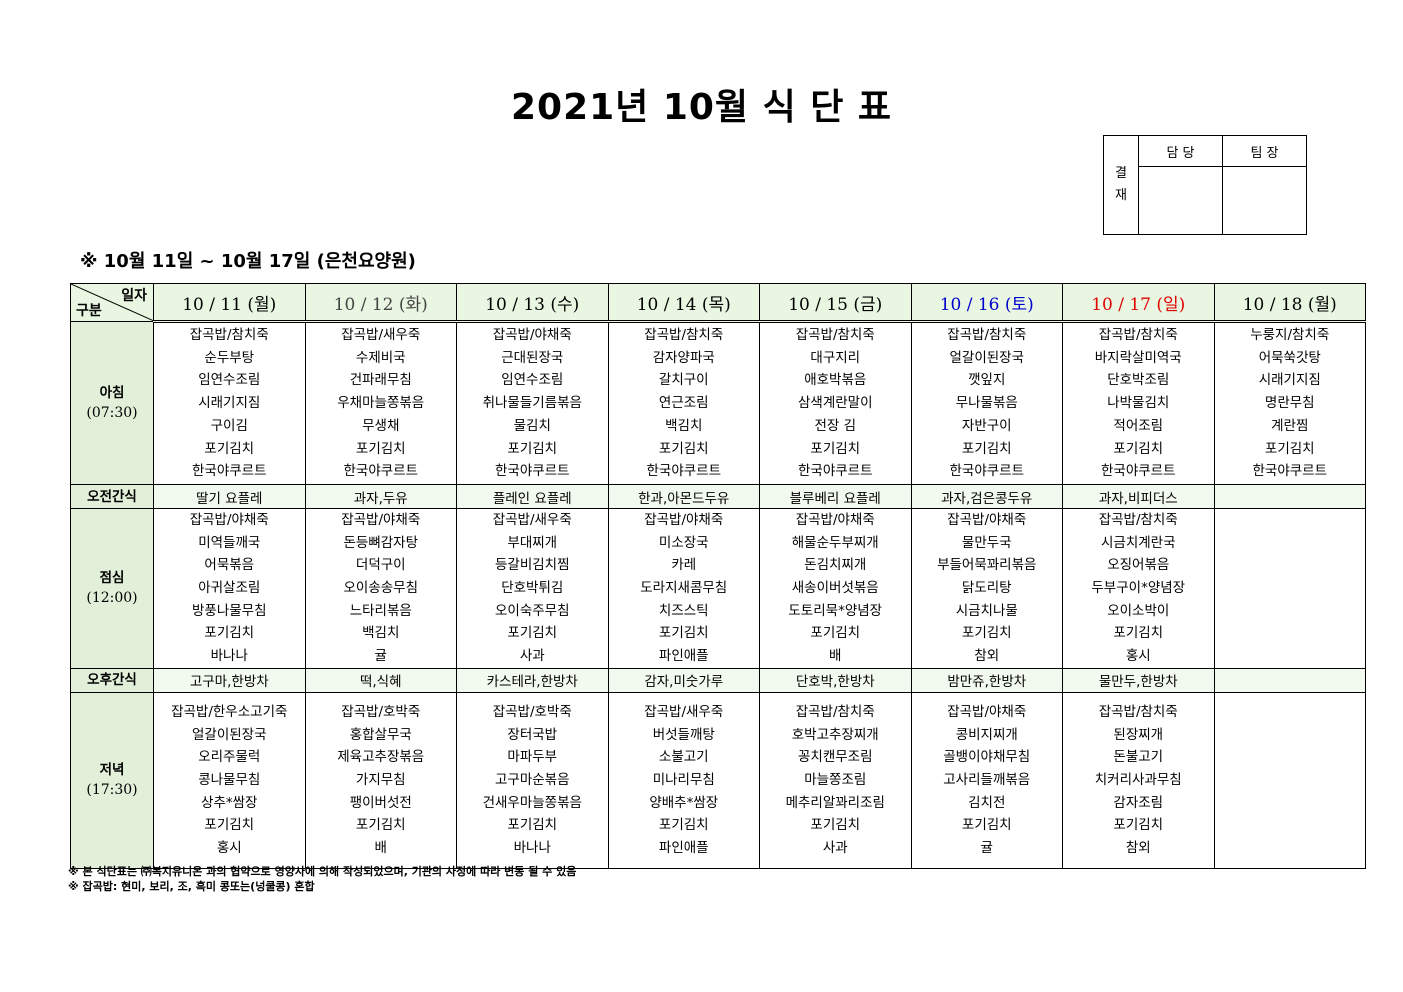 The height and width of the screenshot is (992, 1403). I want to click on menu-item: 오이숙주무침, so click(532, 610).